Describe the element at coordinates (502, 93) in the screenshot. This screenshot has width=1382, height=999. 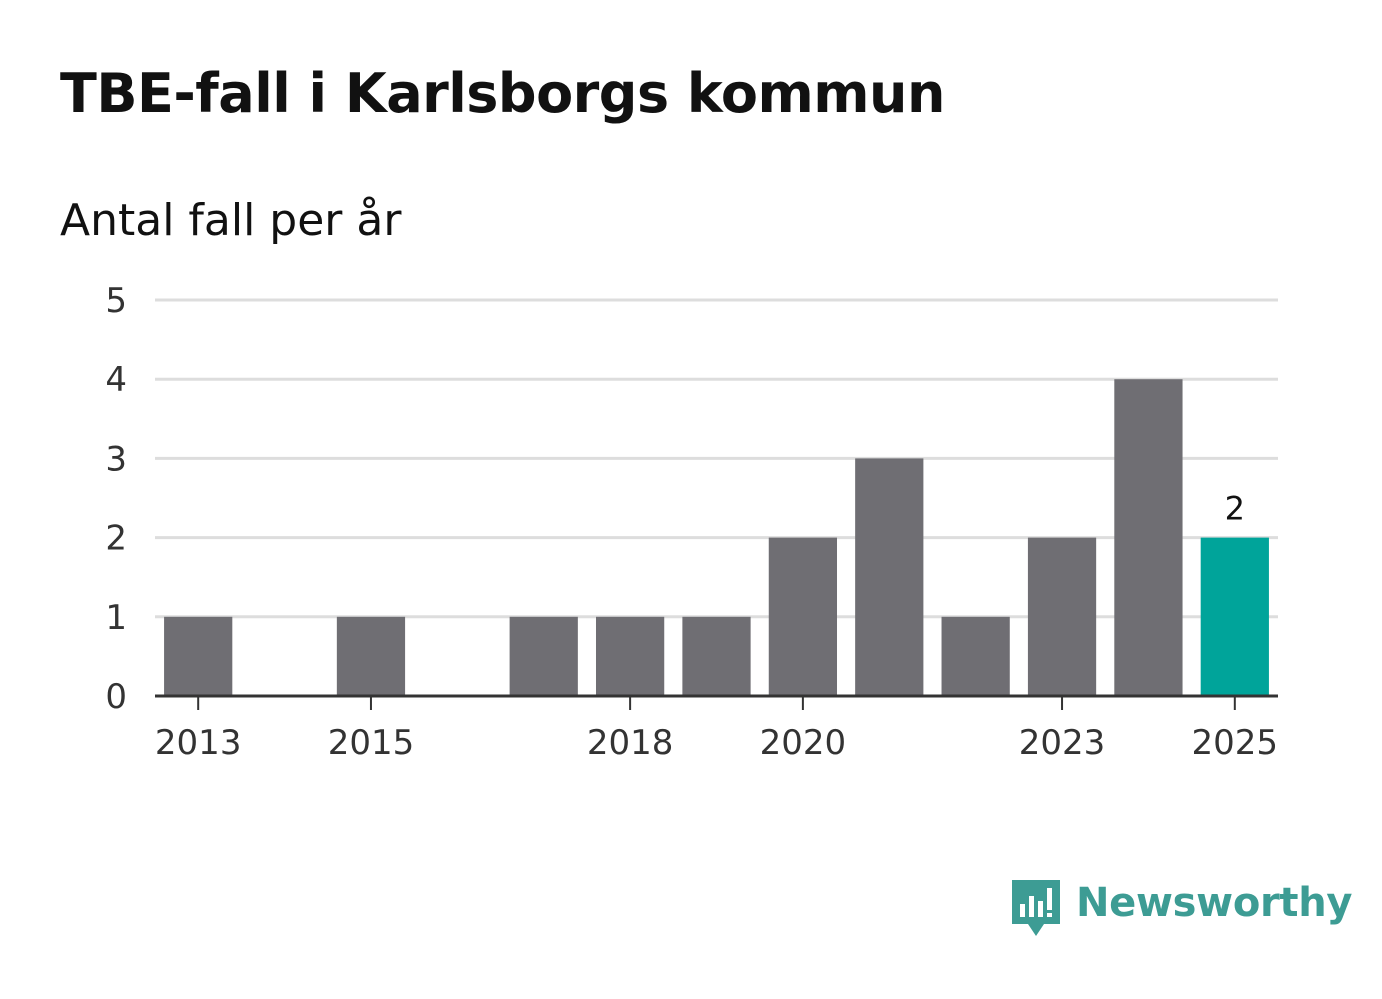
I see `chart-title: TBE-fall i Karlsborgs kommun` at that location.